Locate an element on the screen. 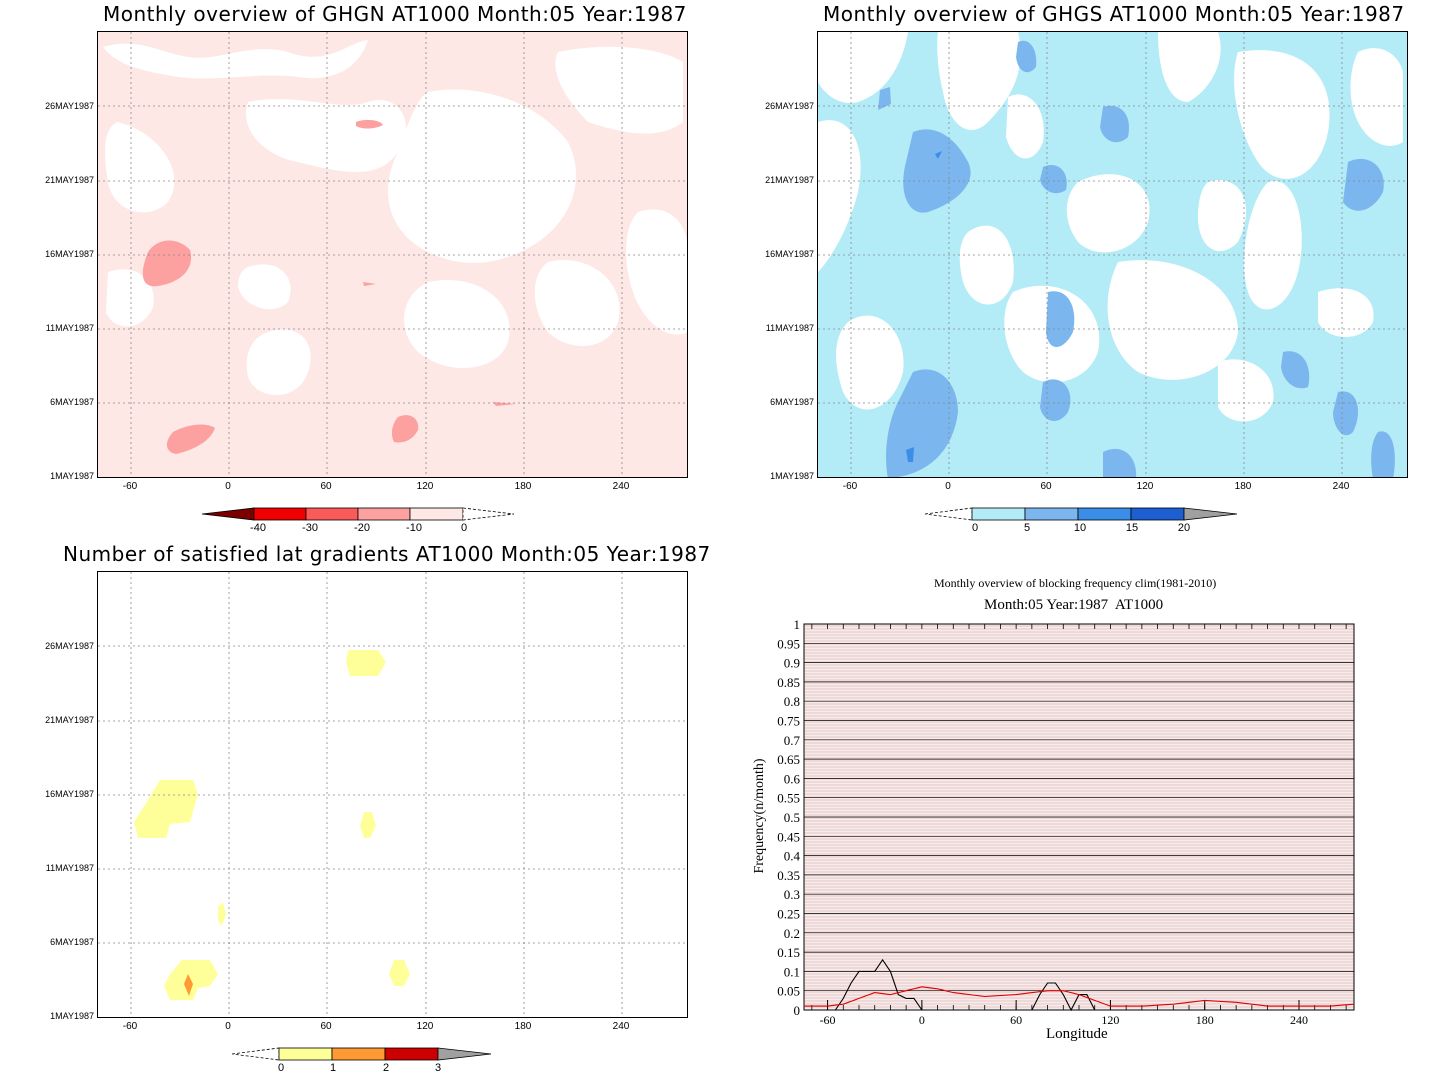 The height and width of the screenshot is (1091, 1440). y-tick-label: 0 is located at coordinates (797, 1010).